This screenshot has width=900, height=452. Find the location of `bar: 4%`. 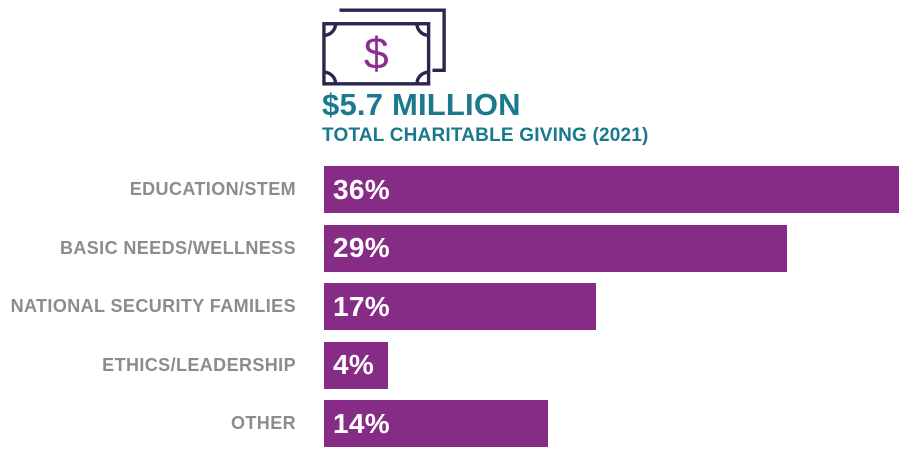

bar: 4% is located at coordinates (356, 365).